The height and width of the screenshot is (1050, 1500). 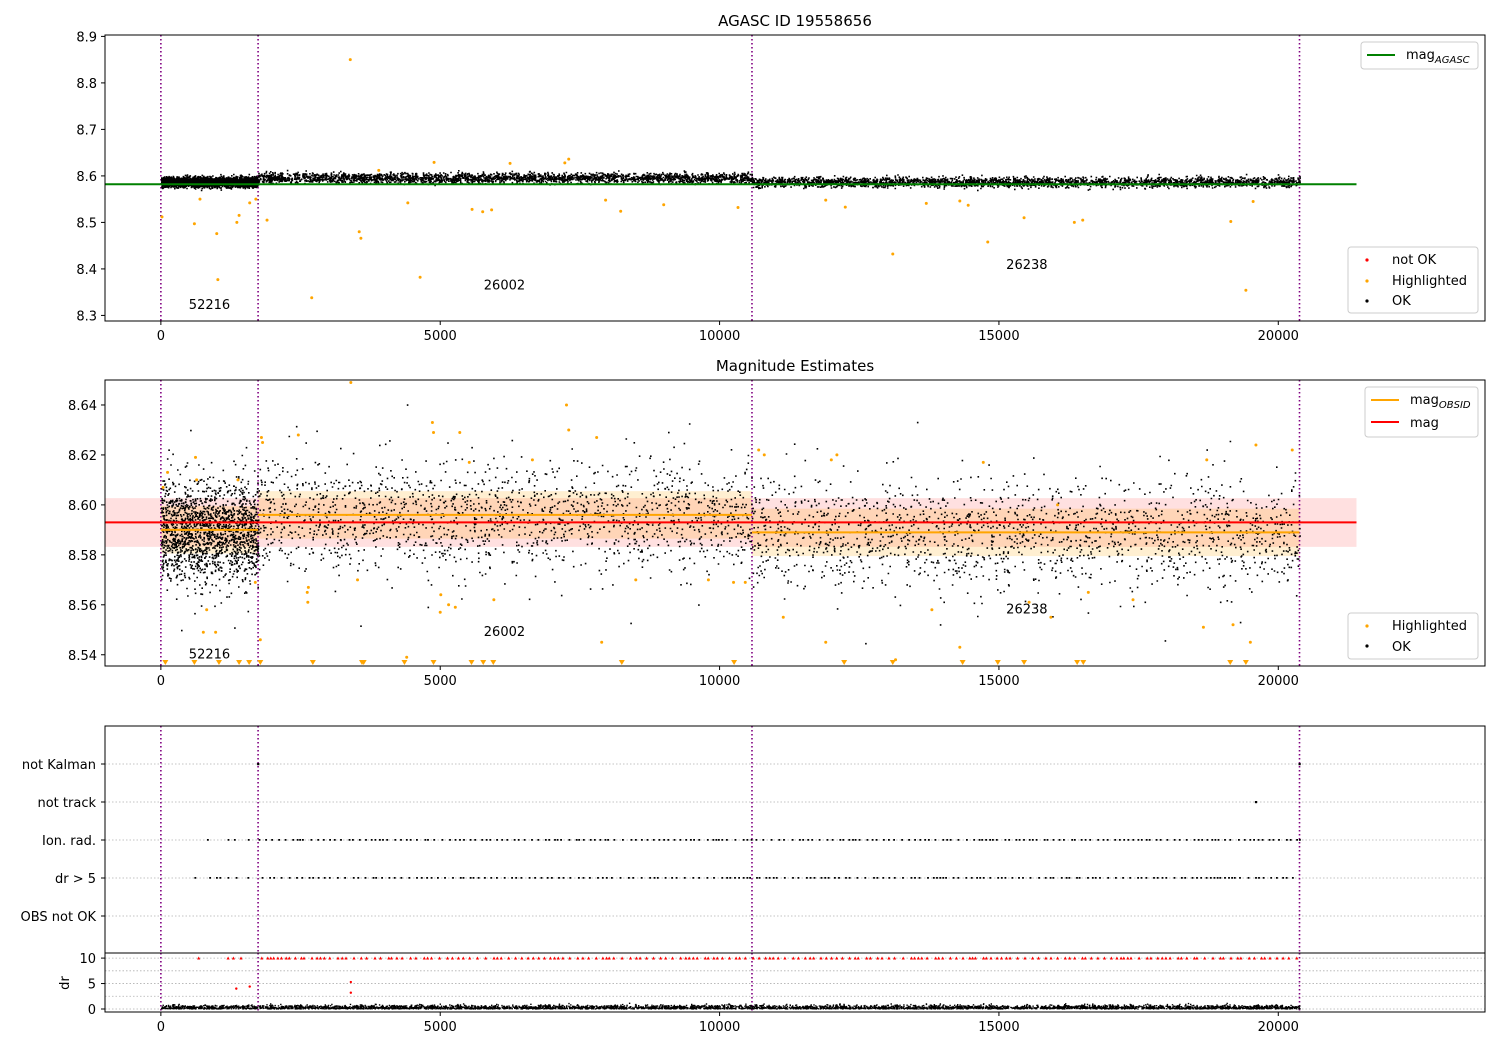 What do you see at coordinates (719, 681) in the screenshot?
I see `x-tick-label: 10000` at bounding box center [719, 681].